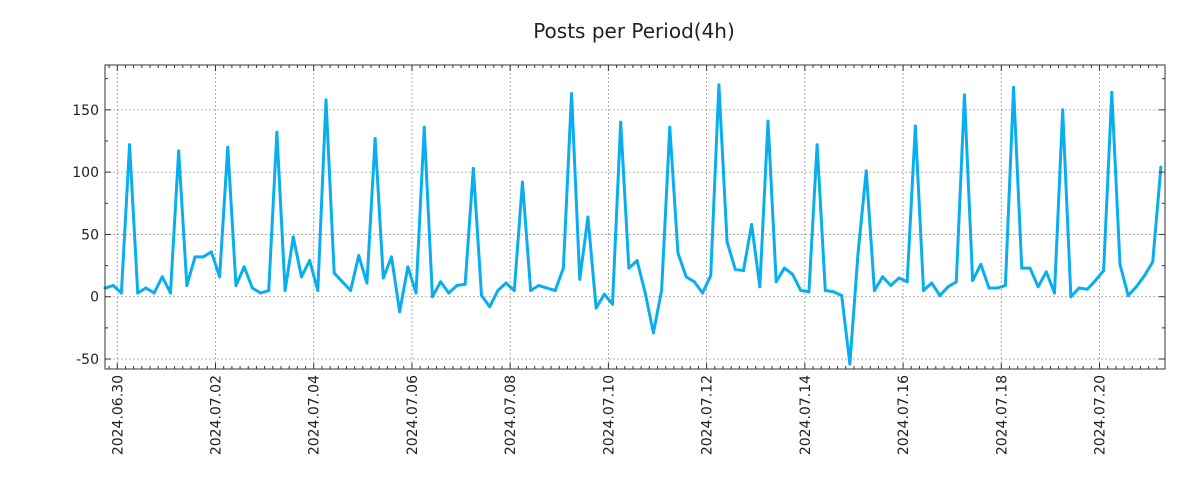 This screenshot has width=1200, height=500. I want to click on y-tick-label: 100, so click(85, 173).